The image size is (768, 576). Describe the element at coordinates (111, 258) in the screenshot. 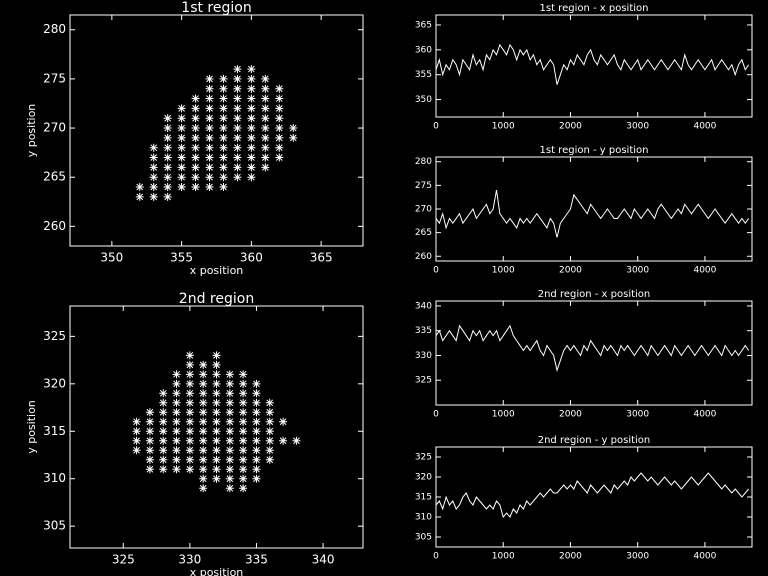

I see `x-tick-label: 350` at that location.